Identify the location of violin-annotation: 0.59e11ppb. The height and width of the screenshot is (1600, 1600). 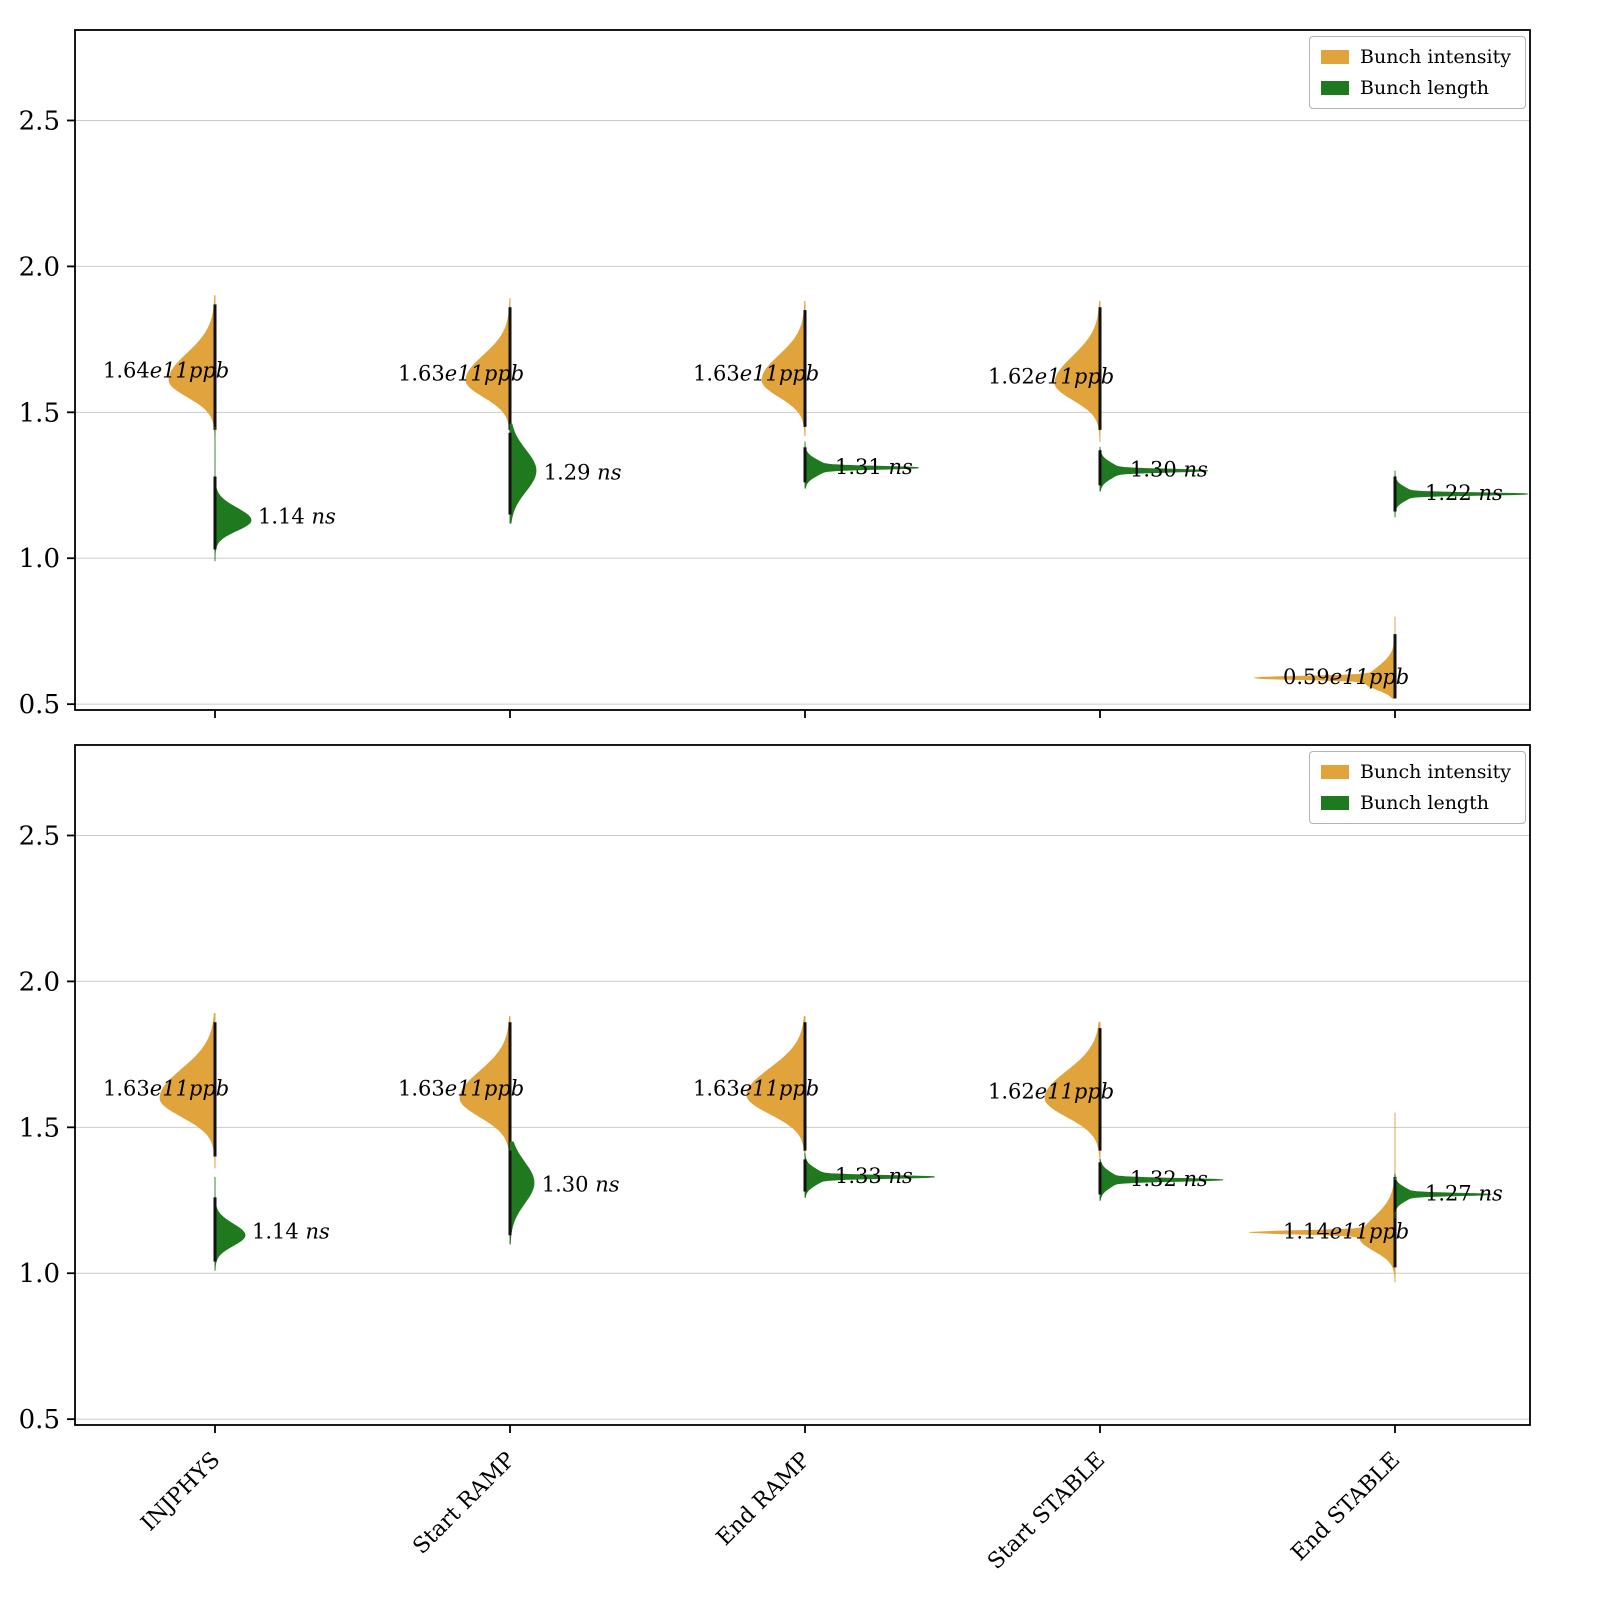
(1346, 676).